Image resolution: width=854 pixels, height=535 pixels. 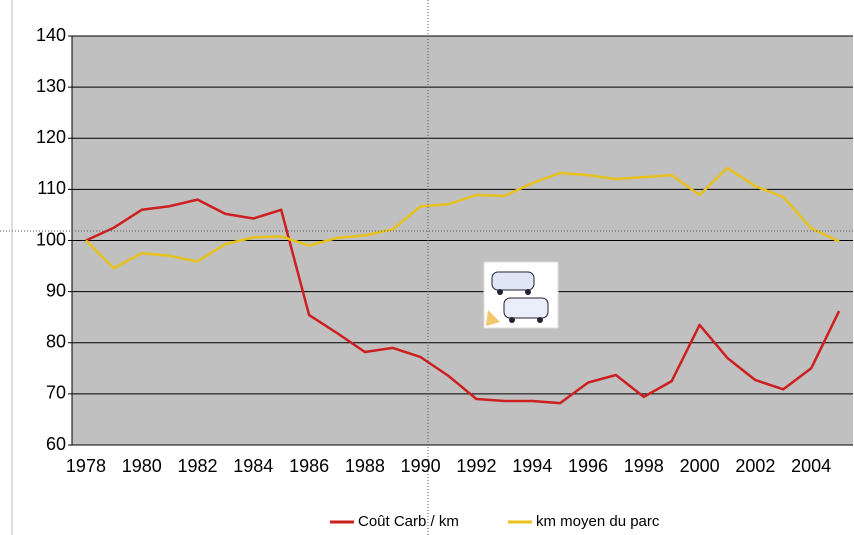 What do you see at coordinates (495, 521) in the screenshot?
I see `legend: Coût Carb / km km moyen du parc` at bounding box center [495, 521].